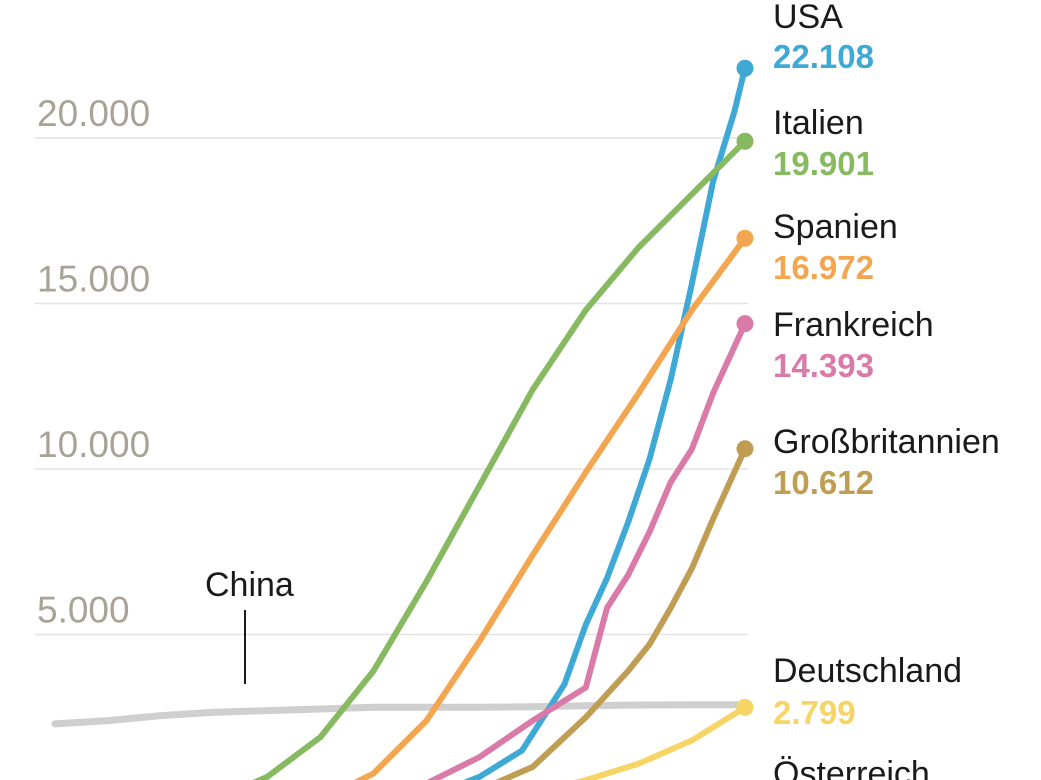 The image size is (1041, 780). What do you see at coordinates (853, 325) in the screenshot?
I see `series-name-frankreich: Frankreich` at bounding box center [853, 325].